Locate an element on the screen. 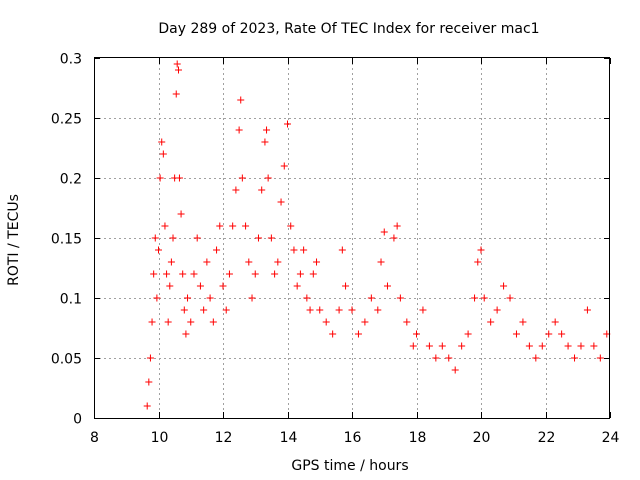 This screenshot has width=640, height=480. x-axis-label: GPS time / hours is located at coordinates (349, 466).